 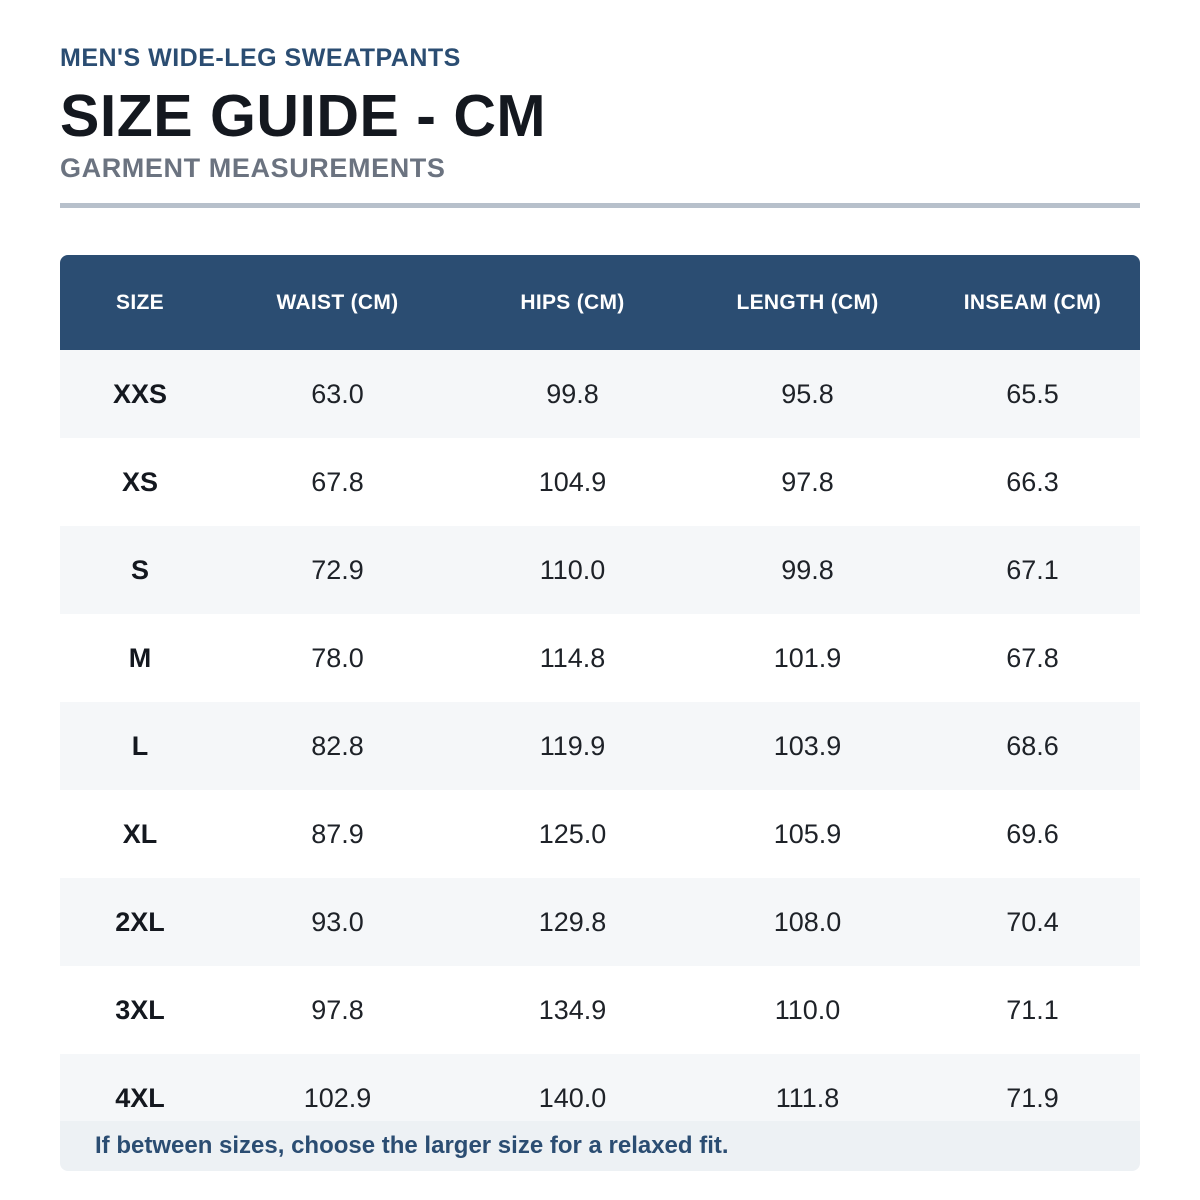 I want to click on cell-length: 105.9, so click(x=807, y=833).